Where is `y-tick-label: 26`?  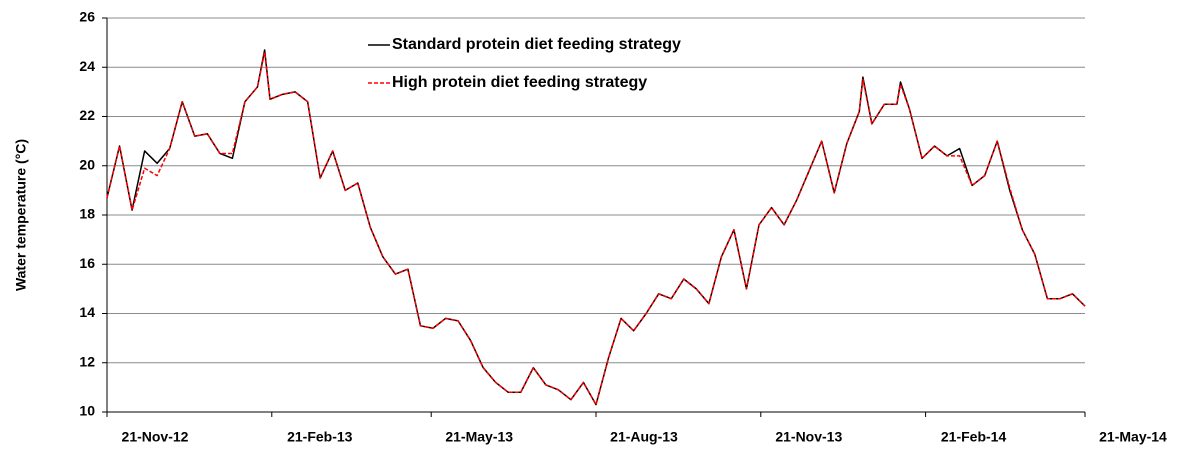
y-tick-label: 26 is located at coordinates (87, 17).